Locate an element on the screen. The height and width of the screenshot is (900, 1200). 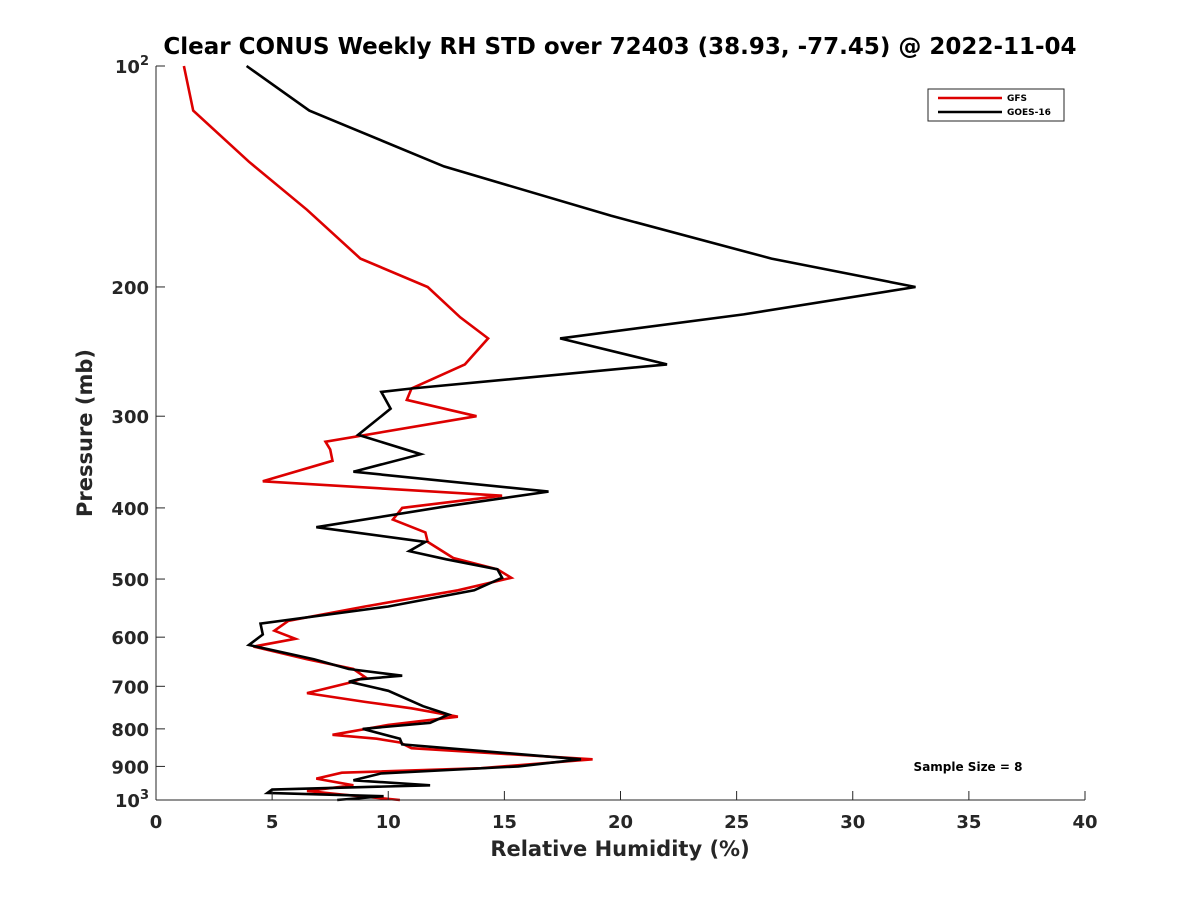
y-tick-label: 800 is located at coordinates (130, 730).